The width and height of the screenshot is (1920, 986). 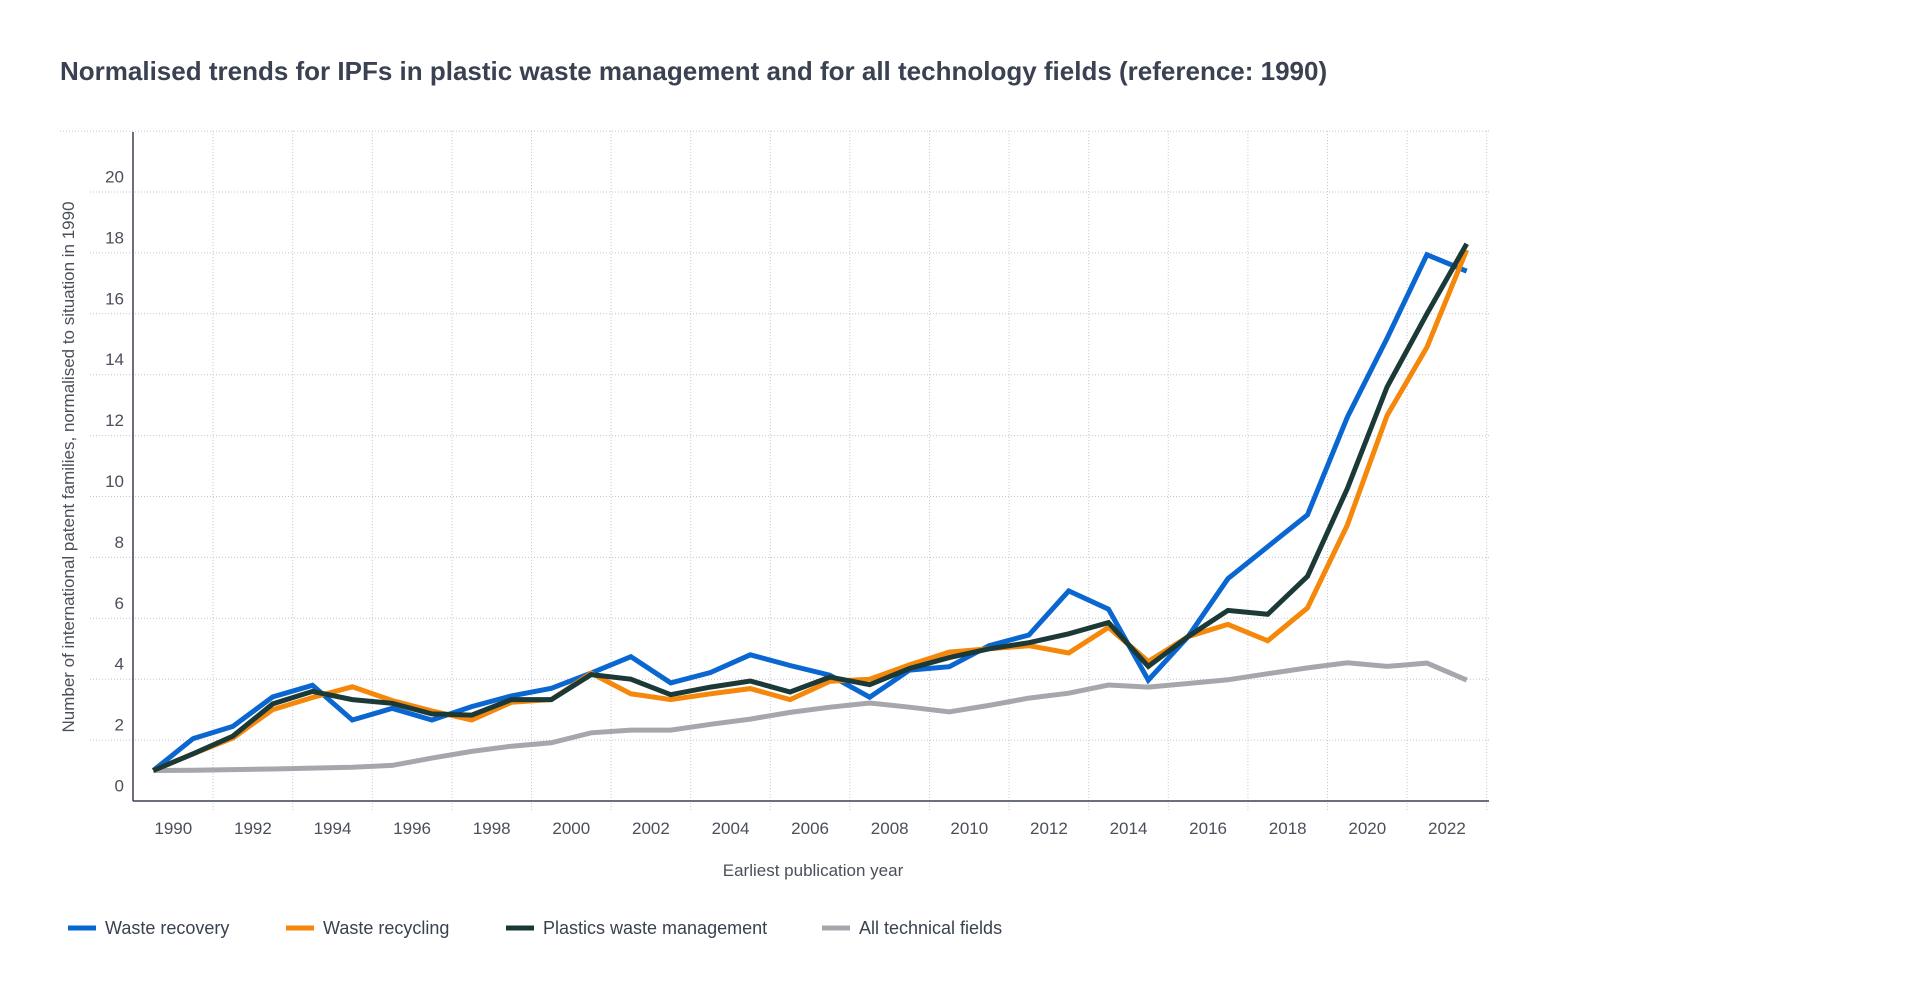 I want to click on legend-item: Waste recycling, so click(x=367, y=928).